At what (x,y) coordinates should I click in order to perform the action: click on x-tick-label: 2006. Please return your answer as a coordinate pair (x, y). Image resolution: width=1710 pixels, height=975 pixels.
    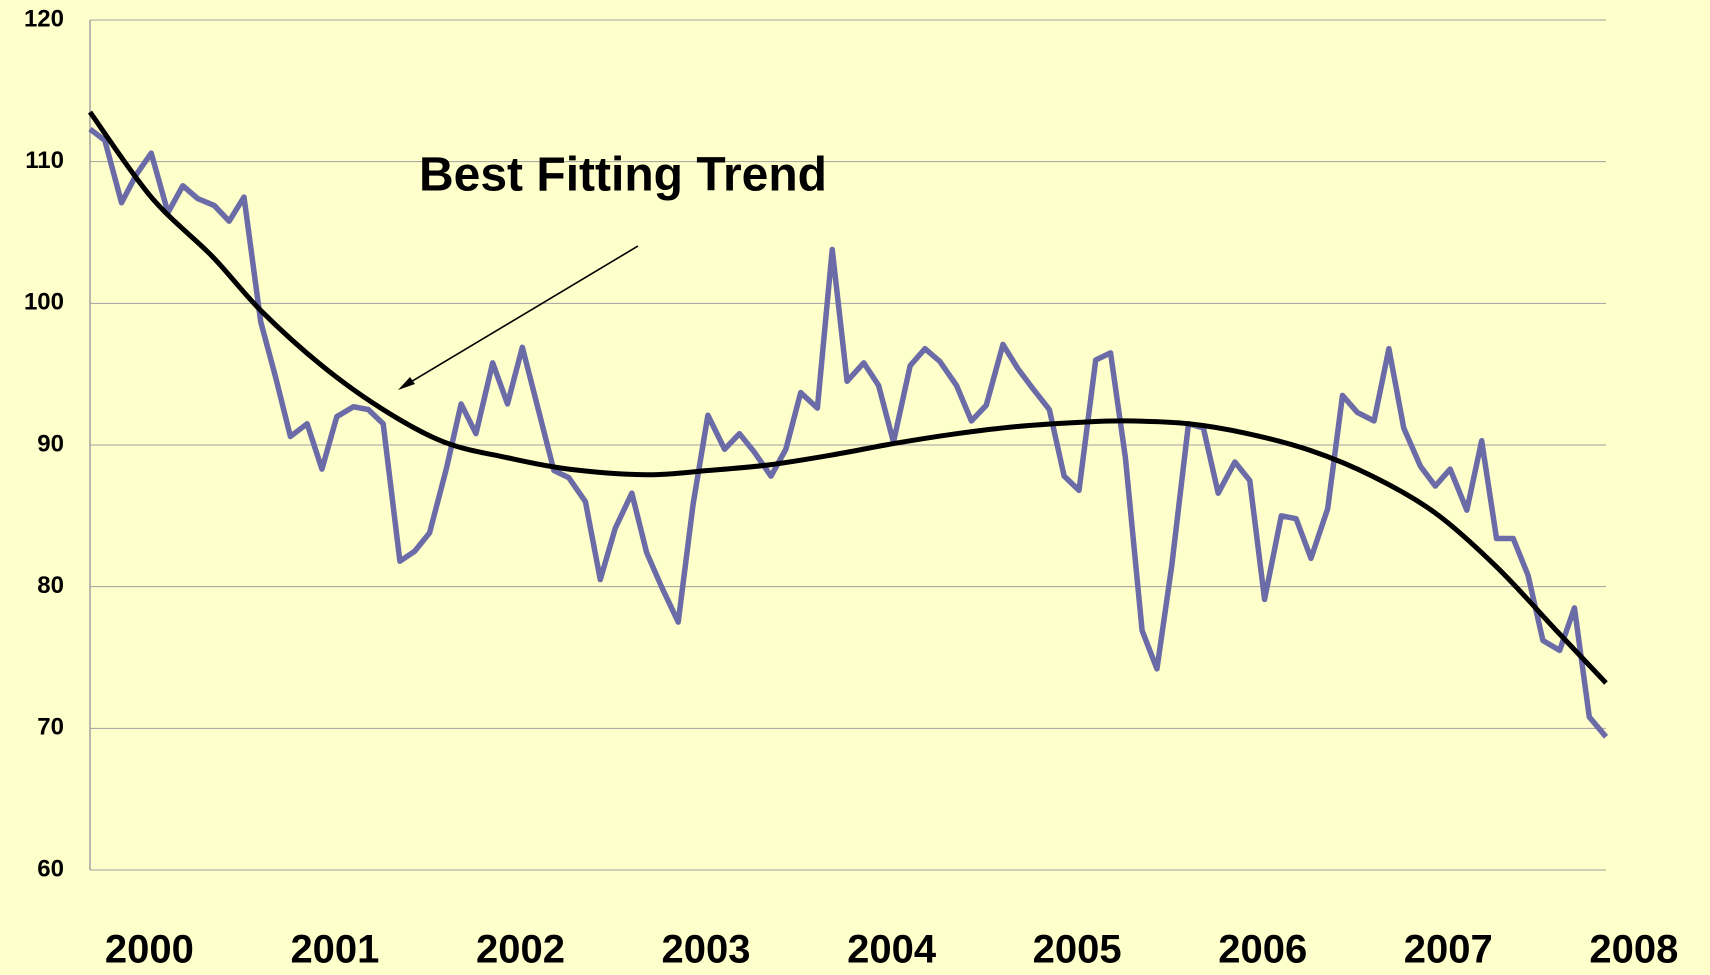
    Looking at the image, I should click on (1262, 950).